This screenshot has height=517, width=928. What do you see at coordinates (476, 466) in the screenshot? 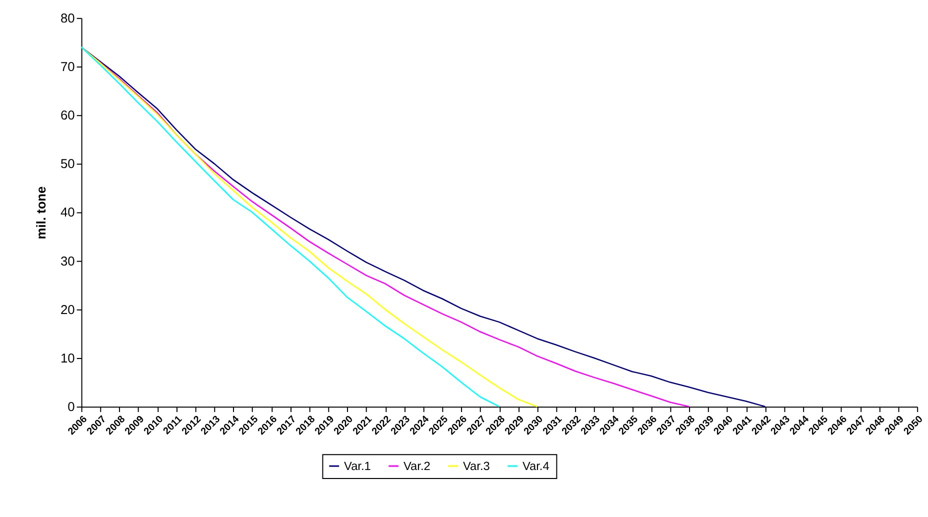
I see `legend-label: Var.3` at bounding box center [476, 466].